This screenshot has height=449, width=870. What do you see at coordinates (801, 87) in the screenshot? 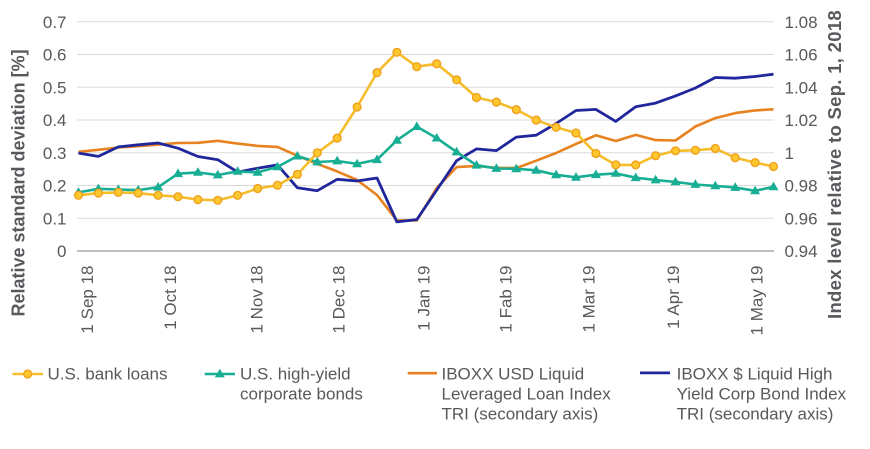
I see `svg-text: 1.04` at bounding box center [801, 87].